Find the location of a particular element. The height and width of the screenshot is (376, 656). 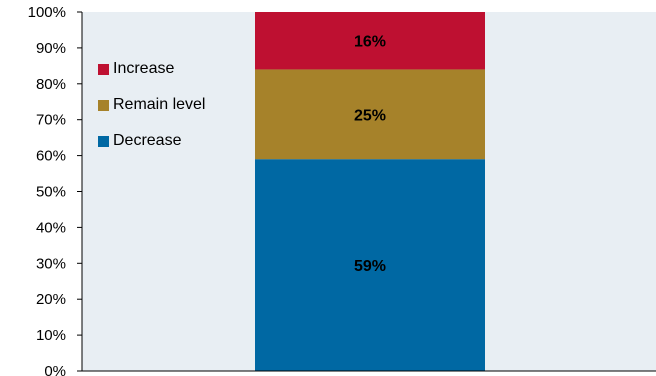

data-label-remain-level: 25% is located at coordinates (370, 115).